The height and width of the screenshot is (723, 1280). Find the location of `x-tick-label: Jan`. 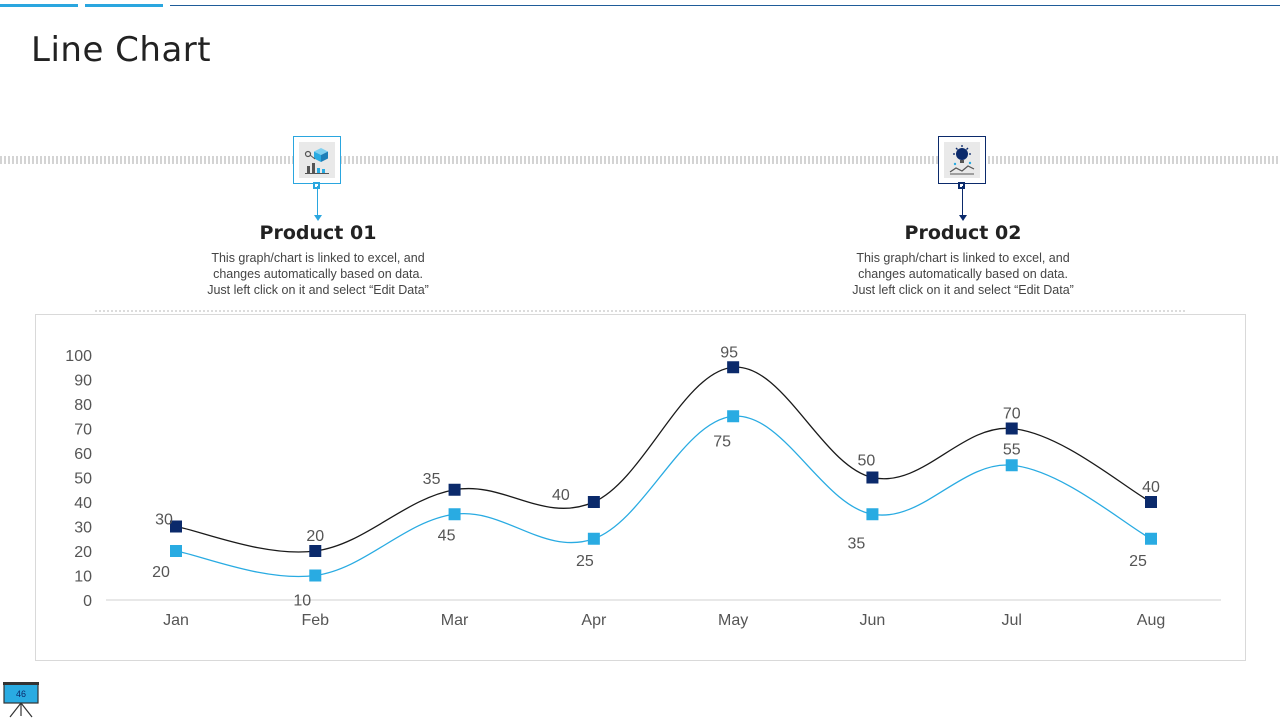

x-tick-label: Jan is located at coordinates (176, 620).